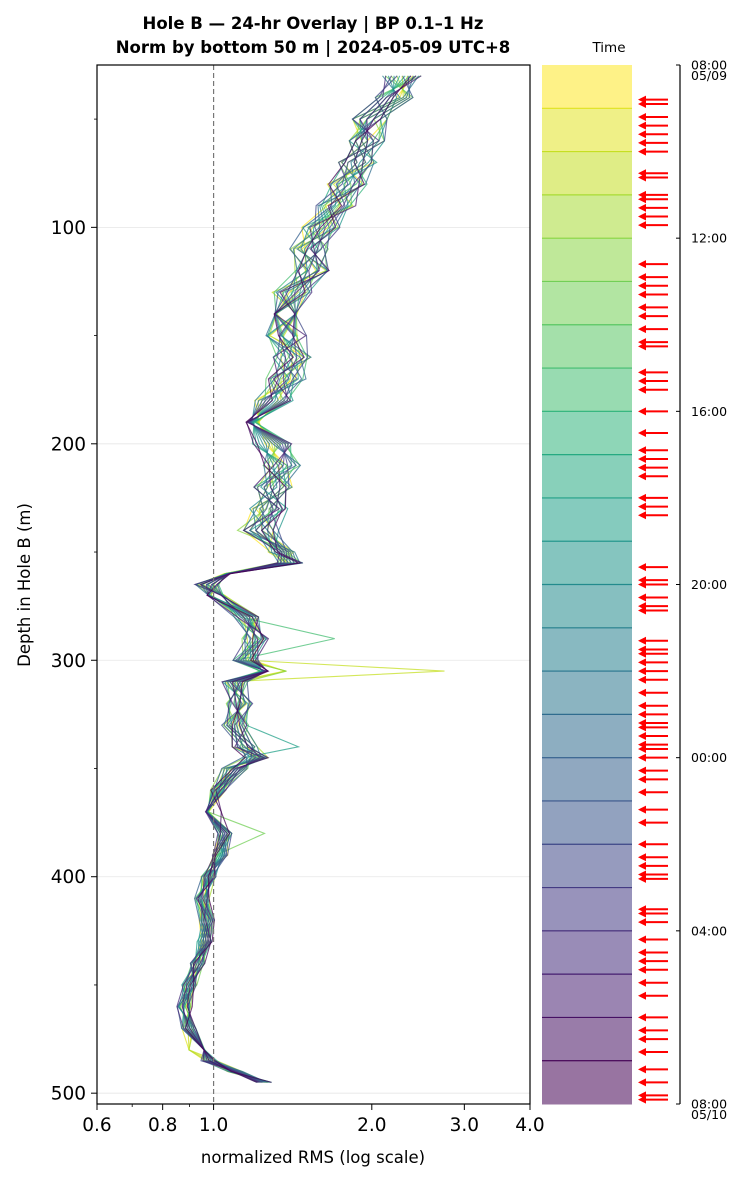  What do you see at coordinates (96, 1125) in the screenshot?
I see `x-tick-label: 0.6` at bounding box center [96, 1125].